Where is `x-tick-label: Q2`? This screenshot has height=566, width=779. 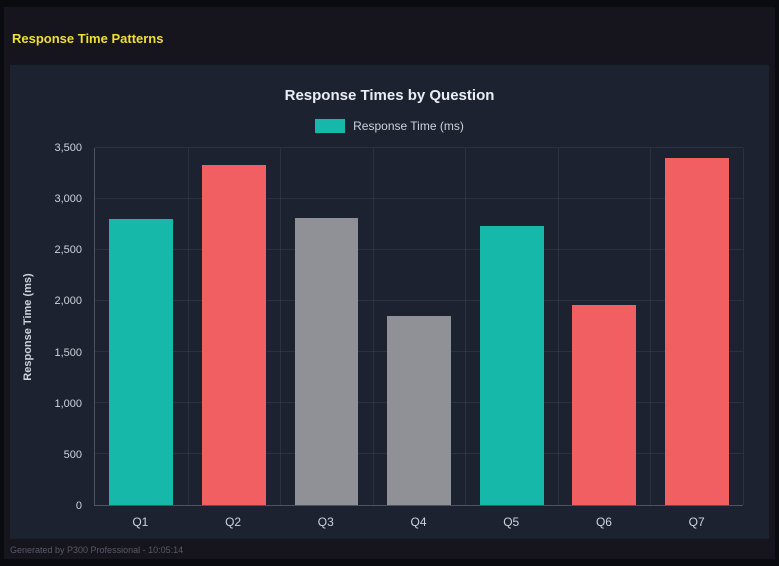
x-tick-label: Q2 is located at coordinates (233, 522).